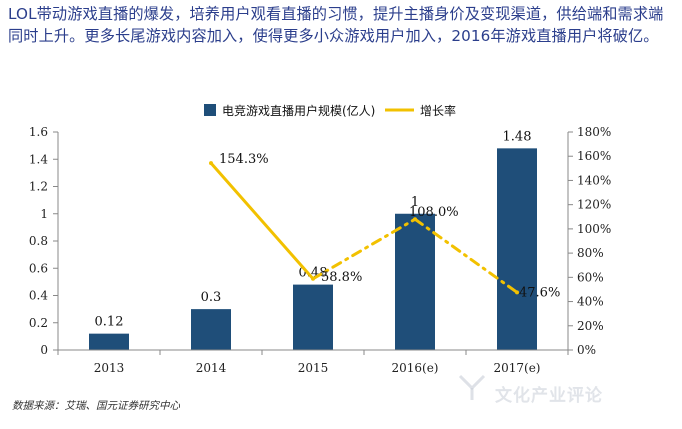 The height and width of the screenshot is (429, 682). I want to click on right-axis-tick-label: 40%, so click(590, 302).